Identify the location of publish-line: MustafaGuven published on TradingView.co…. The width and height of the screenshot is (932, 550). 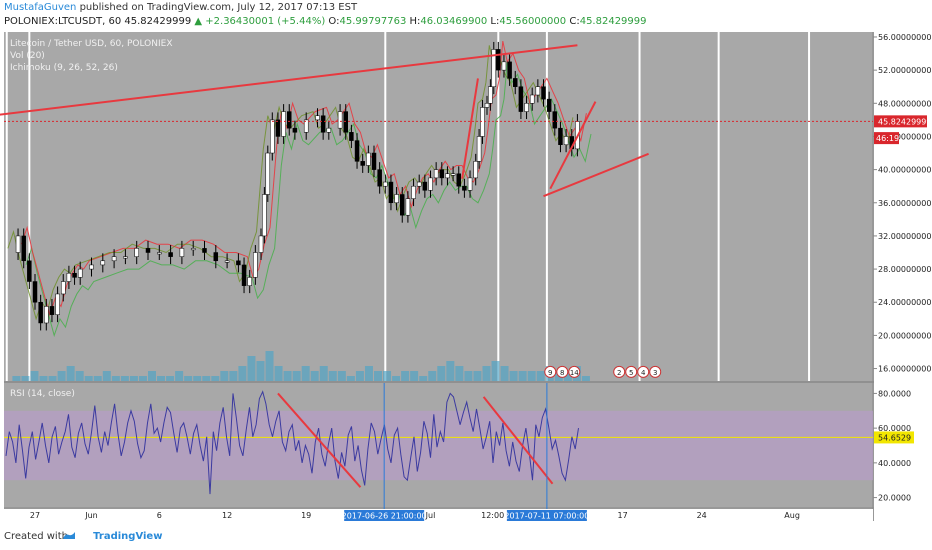
(180, 7).